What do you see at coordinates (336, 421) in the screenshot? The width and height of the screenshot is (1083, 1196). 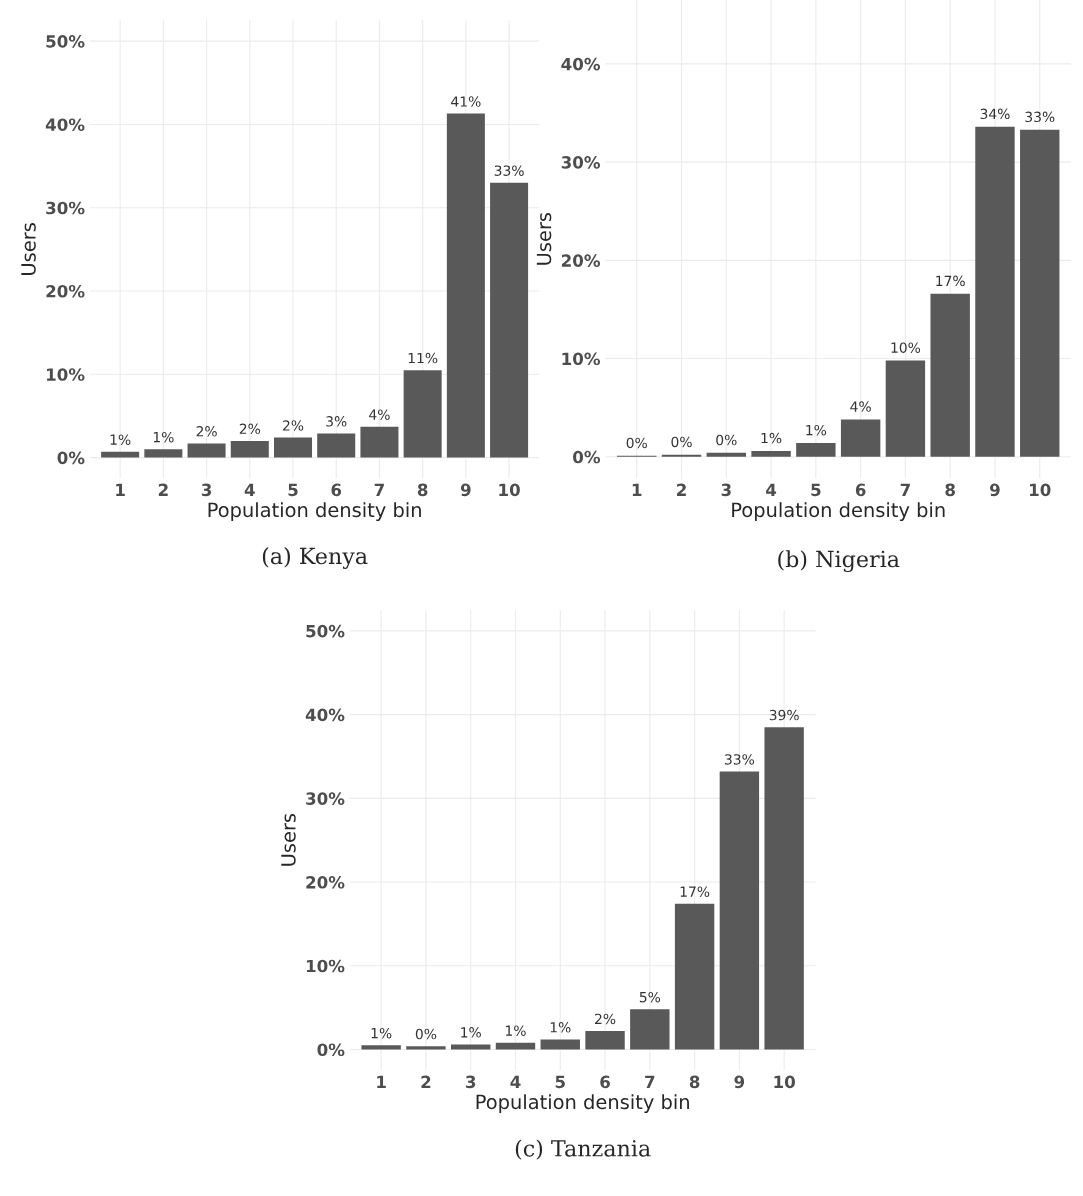 I see `data-label: 3%` at bounding box center [336, 421].